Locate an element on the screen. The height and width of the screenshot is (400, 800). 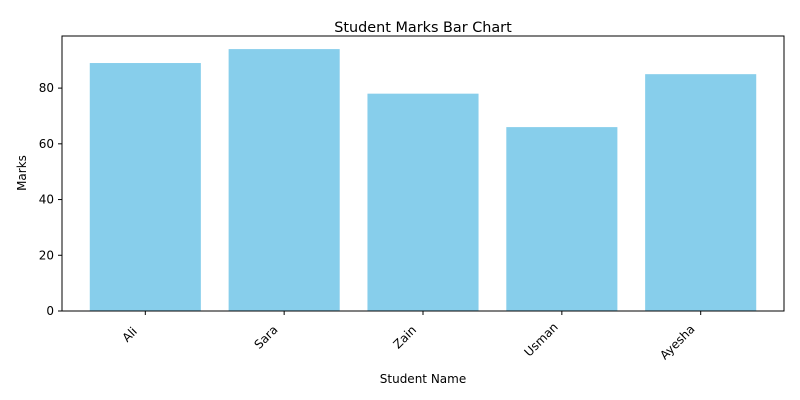
y-axis-label: Marks is located at coordinates (22, 173).